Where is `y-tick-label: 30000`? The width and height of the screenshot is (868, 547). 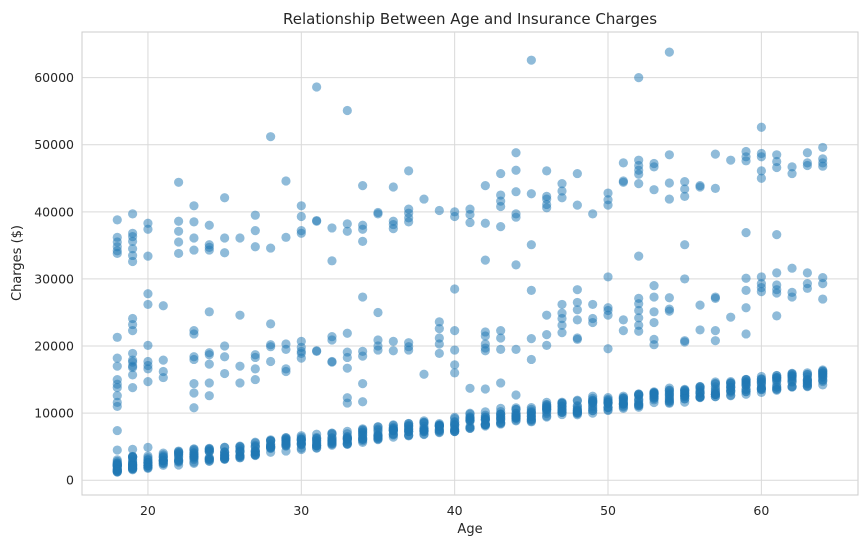 y-tick-label: 30000 is located at coordinates (54, 278).